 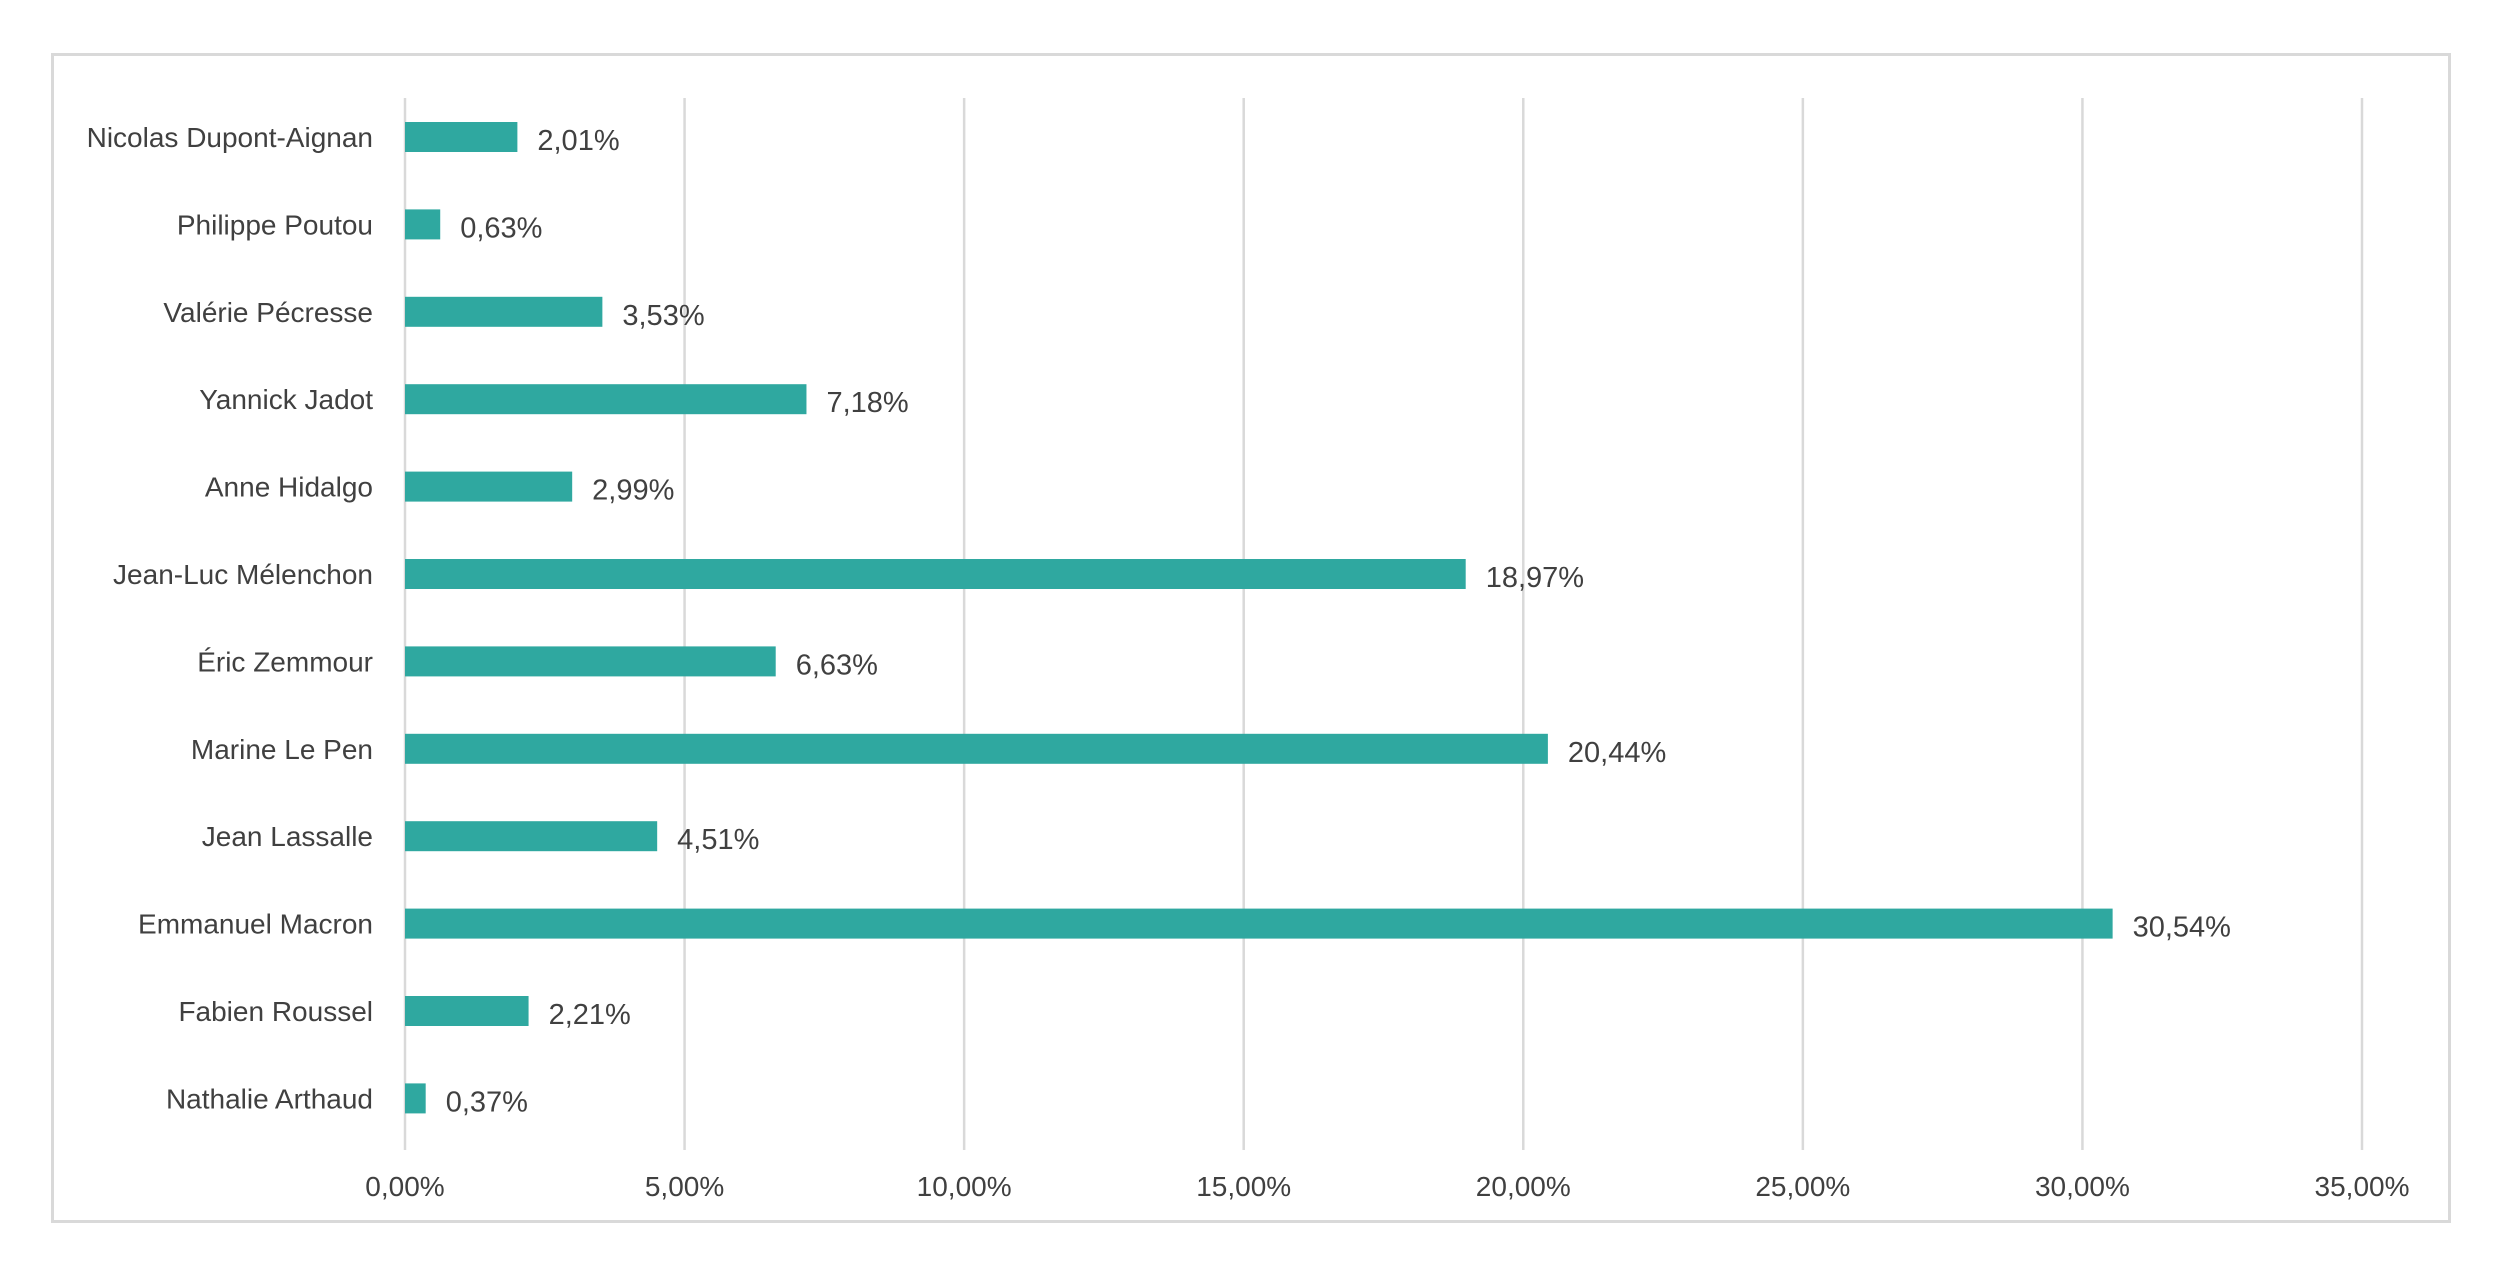 I want to click on category-label: Nathalie Arthaud, so click(x=269, y=1098).